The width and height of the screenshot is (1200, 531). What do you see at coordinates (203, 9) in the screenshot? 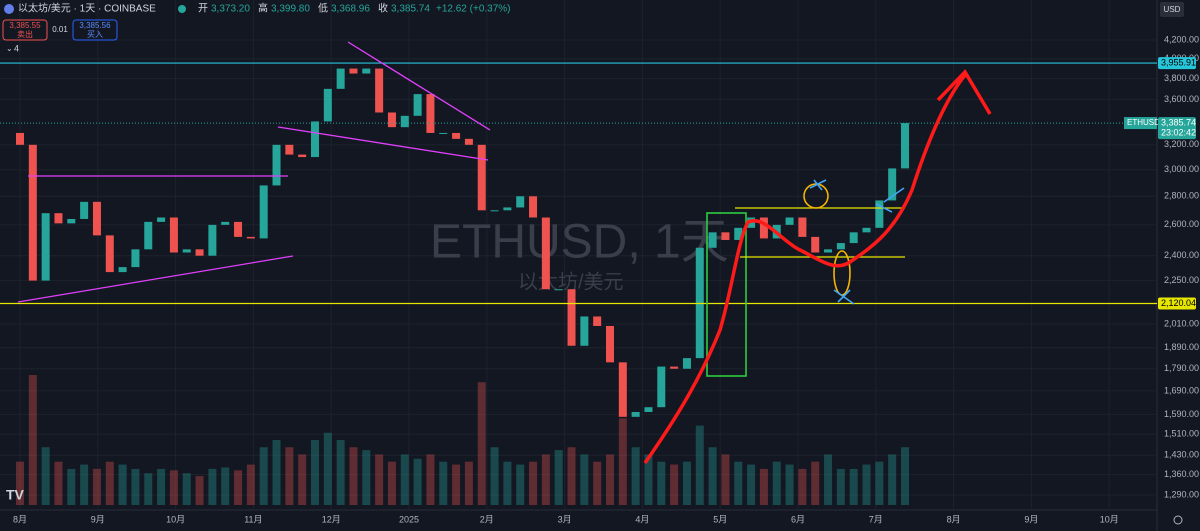
I see `ohlc-label: 开` at bounding box center [203, 9].